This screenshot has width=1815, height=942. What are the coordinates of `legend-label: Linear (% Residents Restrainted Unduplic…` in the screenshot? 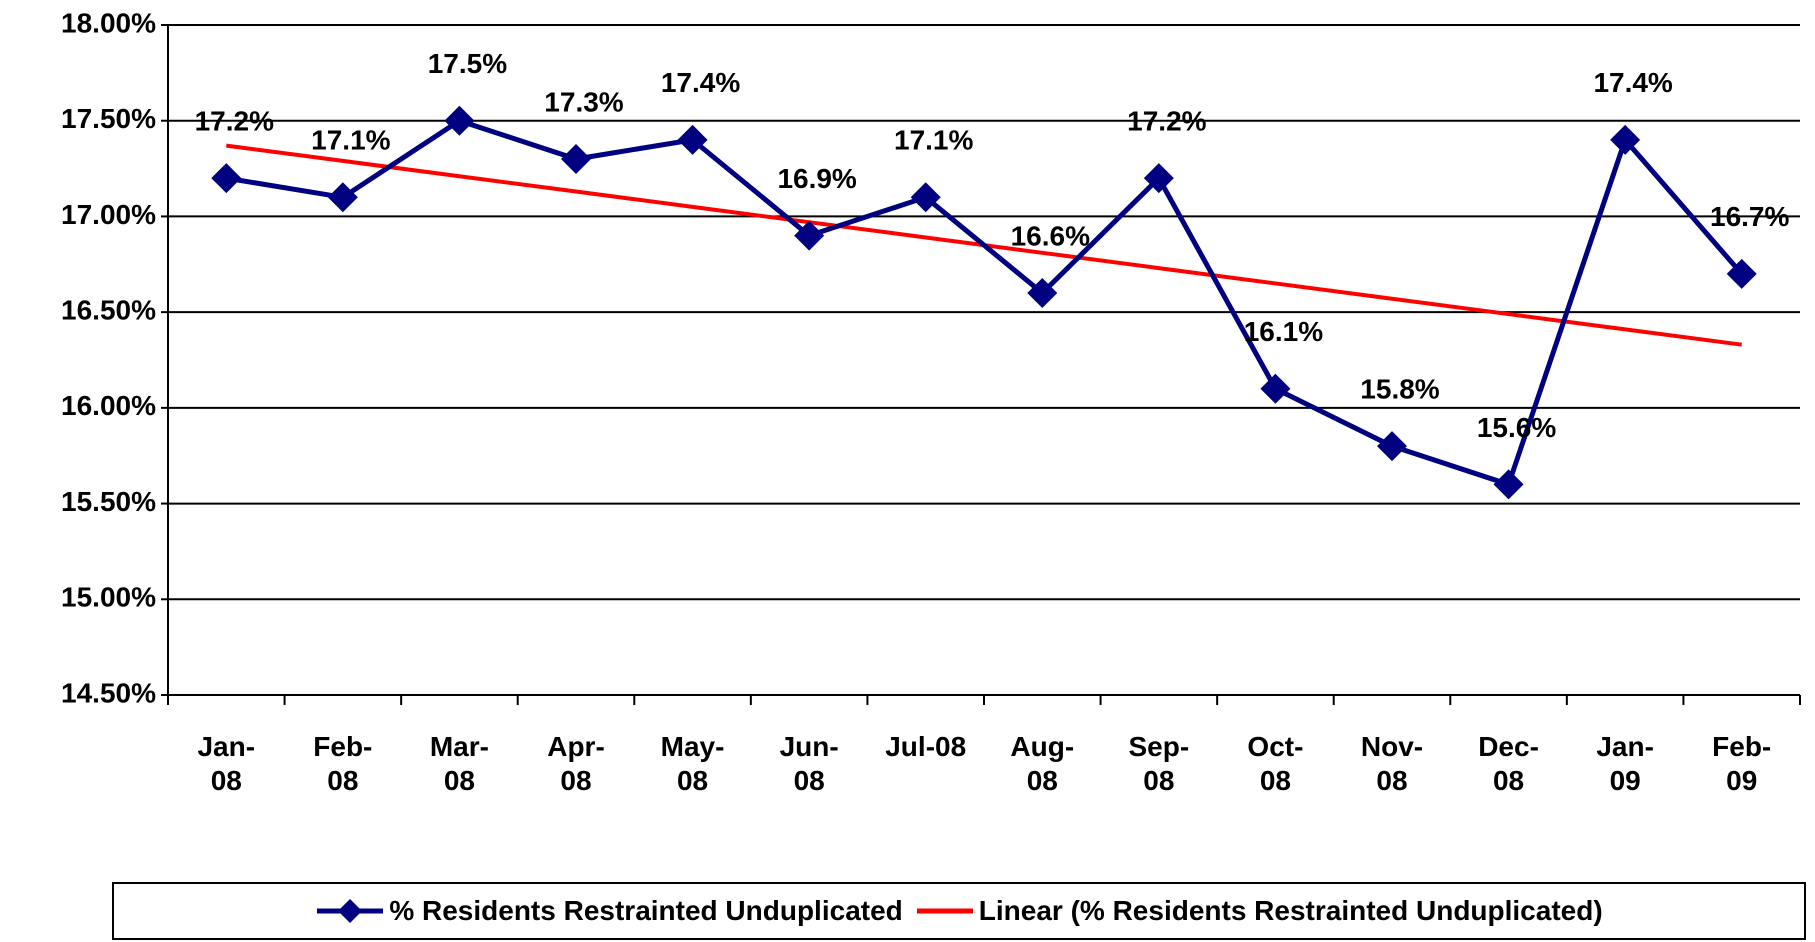 It's located at (1290, 910).